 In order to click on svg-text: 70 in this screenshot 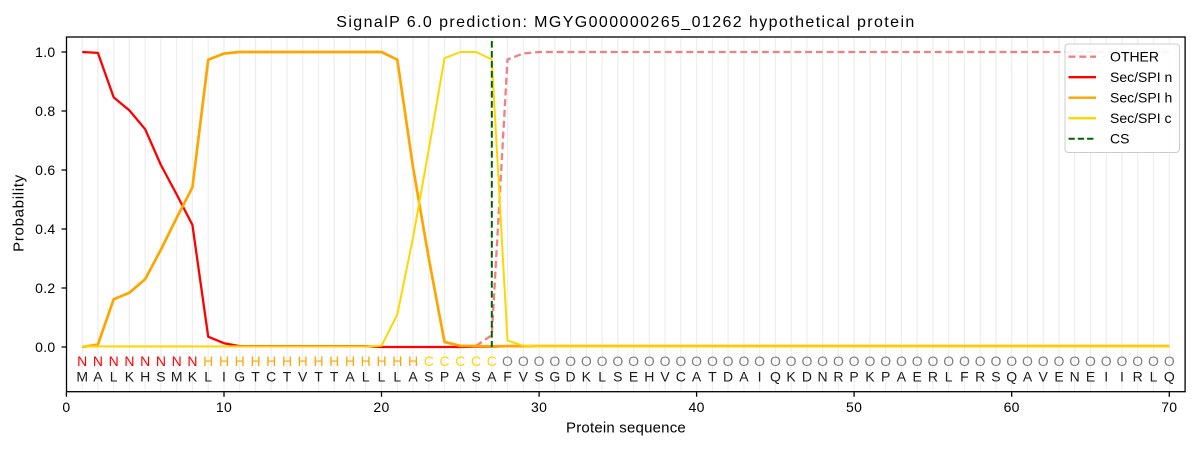, I will do `click(1169, 407)`.